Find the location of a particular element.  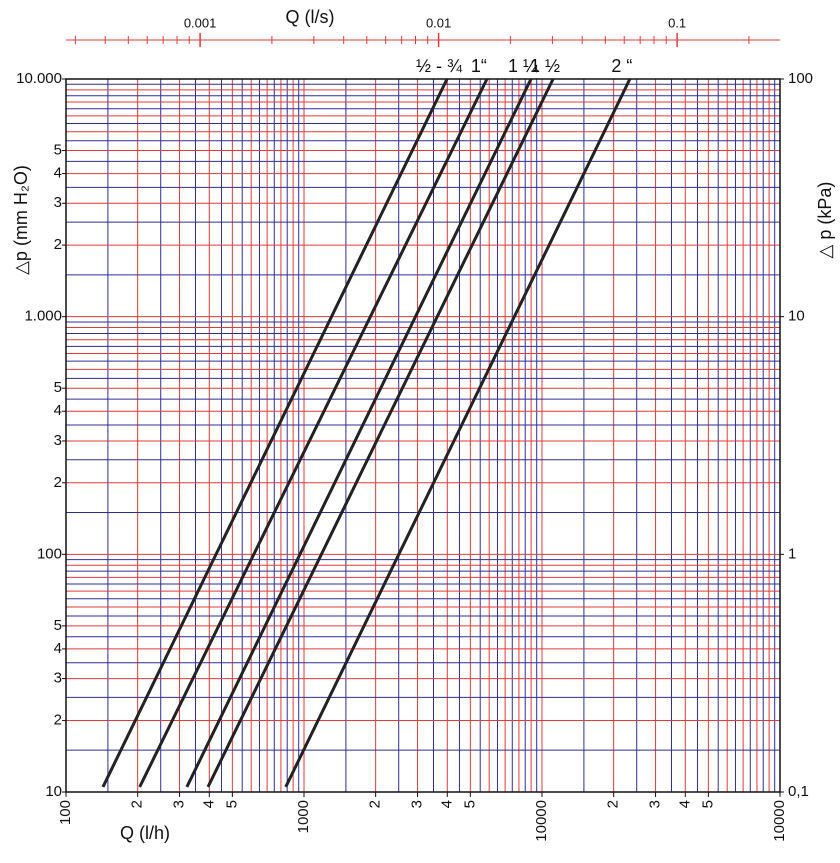

x2-tick-label: 0.01 is located at coordinates (438, 22).